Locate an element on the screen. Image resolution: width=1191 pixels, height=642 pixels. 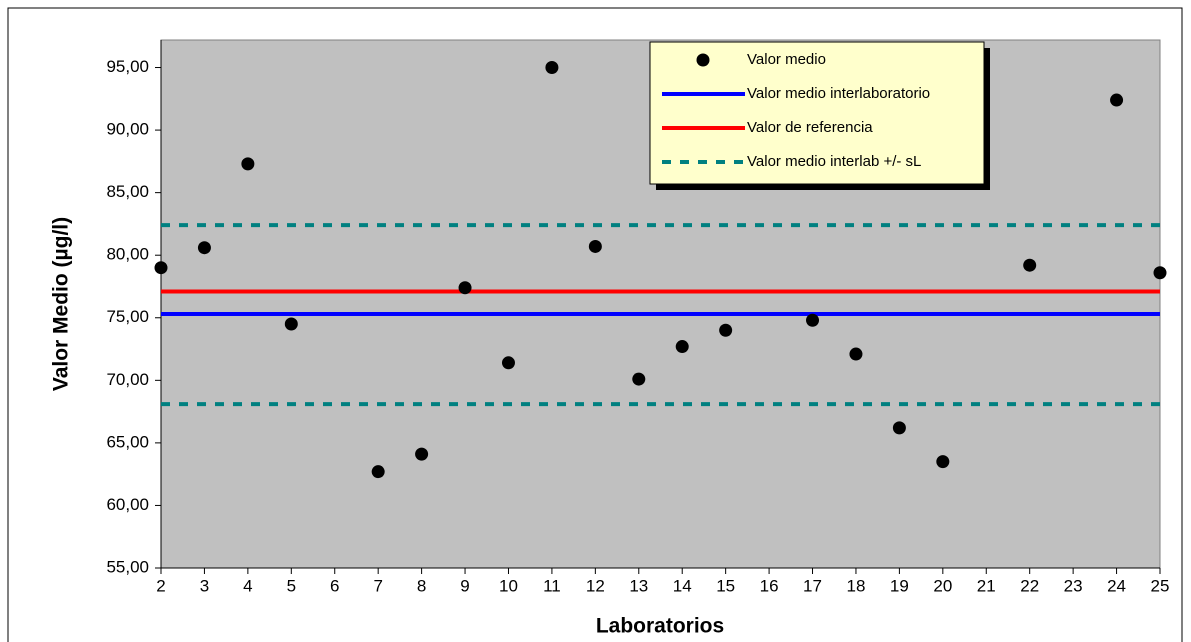
x-tick-label: 2 is located at coordinates (160, 585).